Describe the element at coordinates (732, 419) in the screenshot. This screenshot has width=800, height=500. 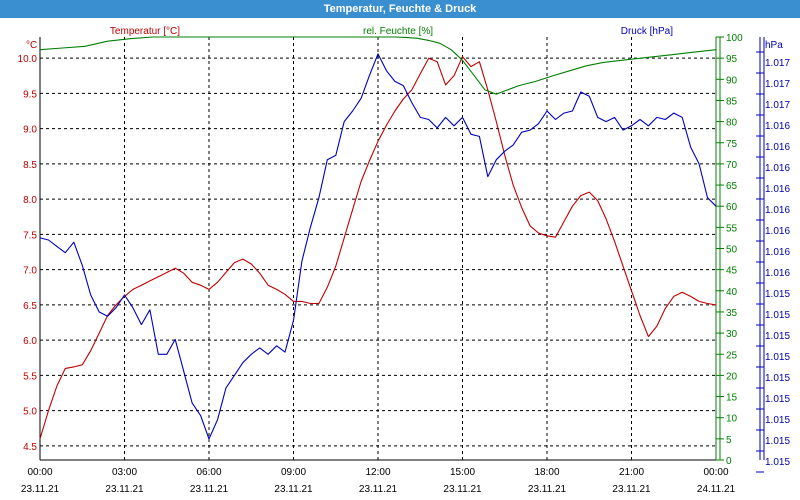
I see `humidity-tick: 10` at that location.